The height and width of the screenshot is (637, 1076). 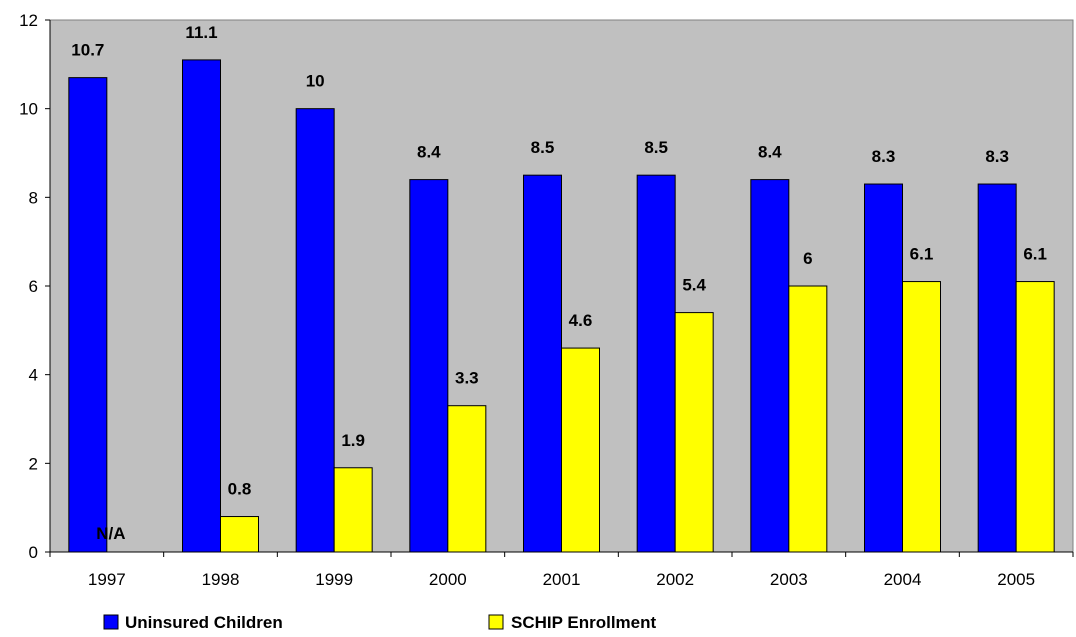 What do you see at coordinates (33, 552) in the screenshot?
I see `y-tick-label: 0` at bounding box center [33, 552].